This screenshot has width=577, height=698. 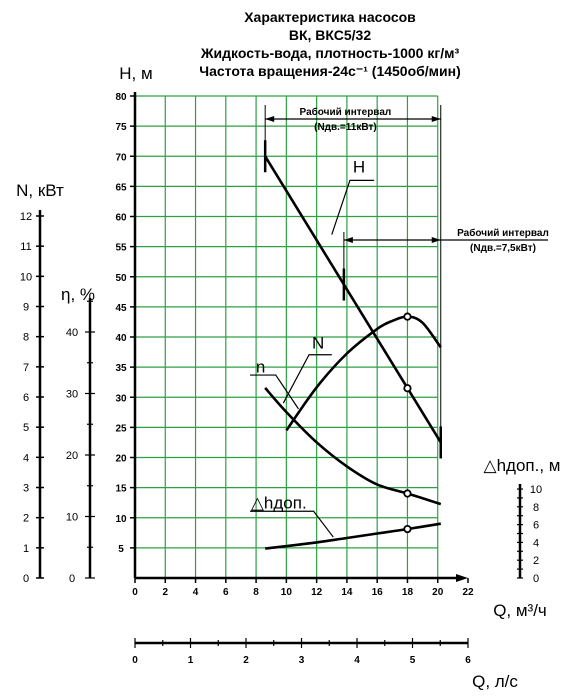 I want to click on dh-tick-label: 10, so click(x=536, y=490).